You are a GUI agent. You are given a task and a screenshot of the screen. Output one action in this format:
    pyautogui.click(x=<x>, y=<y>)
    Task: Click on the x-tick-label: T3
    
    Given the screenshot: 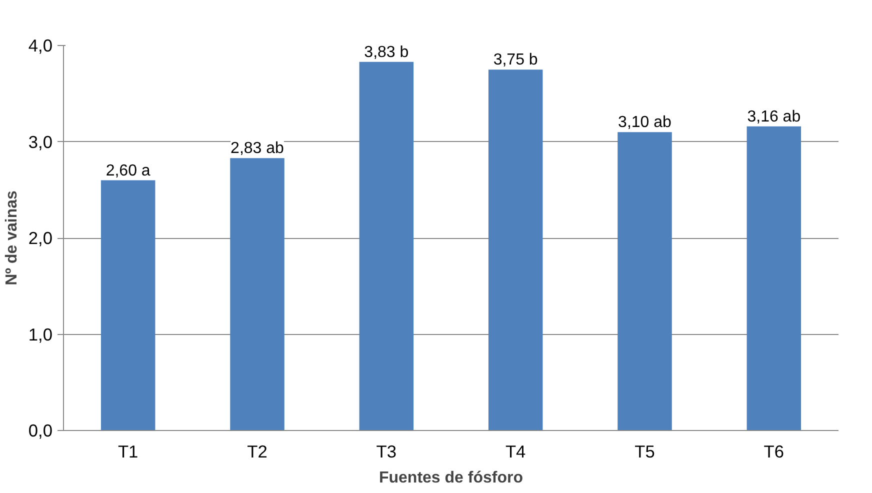 What is the action you would take?
    pyautogui.click(x=386, y=452)
    